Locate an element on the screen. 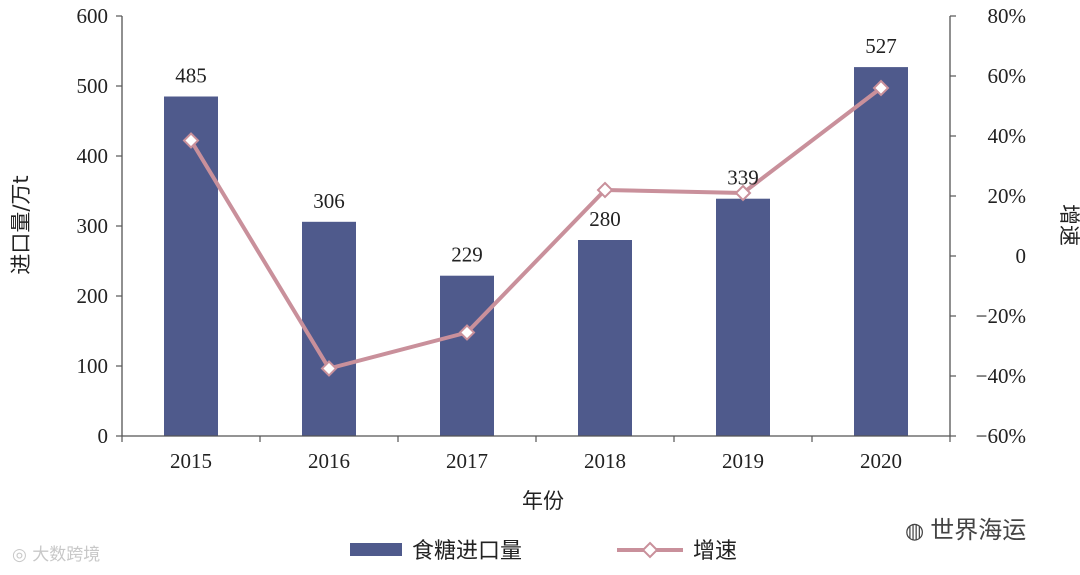 The image size is (1080, 575). watermark-right: ◍ 世界海运 is located at coordinates (965, 527).